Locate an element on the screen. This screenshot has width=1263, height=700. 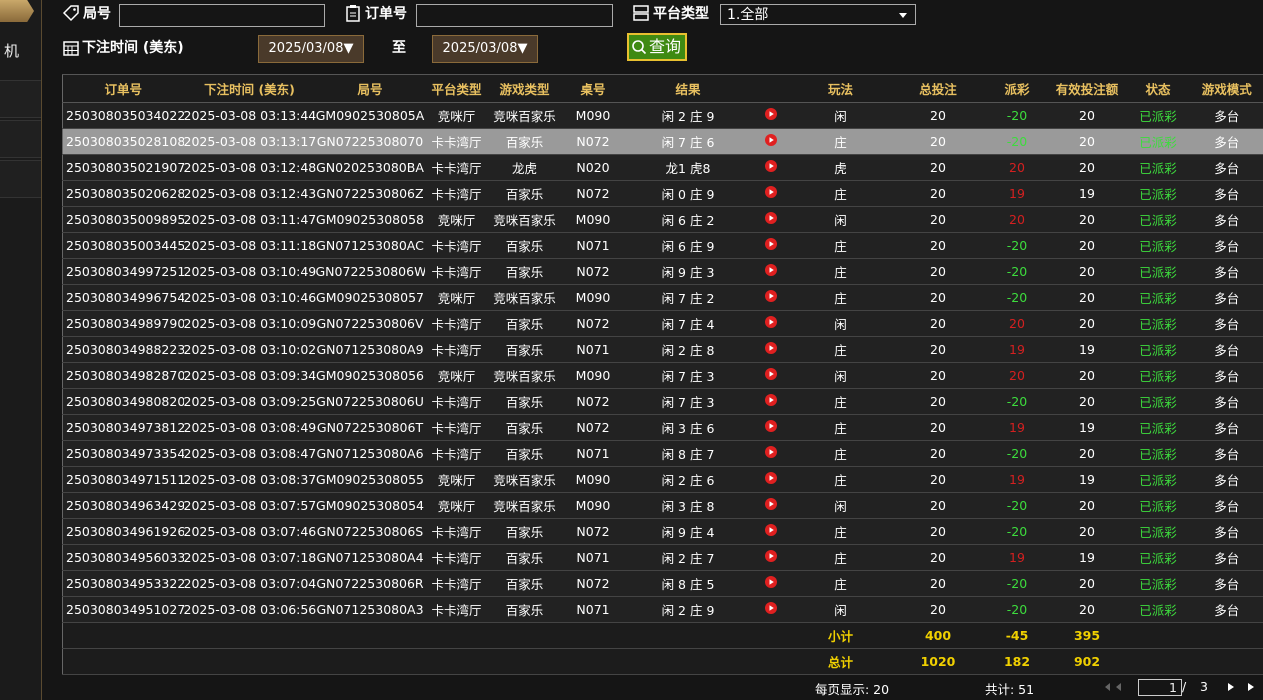
table-cell: M090 is located at coordinates (593, 375).